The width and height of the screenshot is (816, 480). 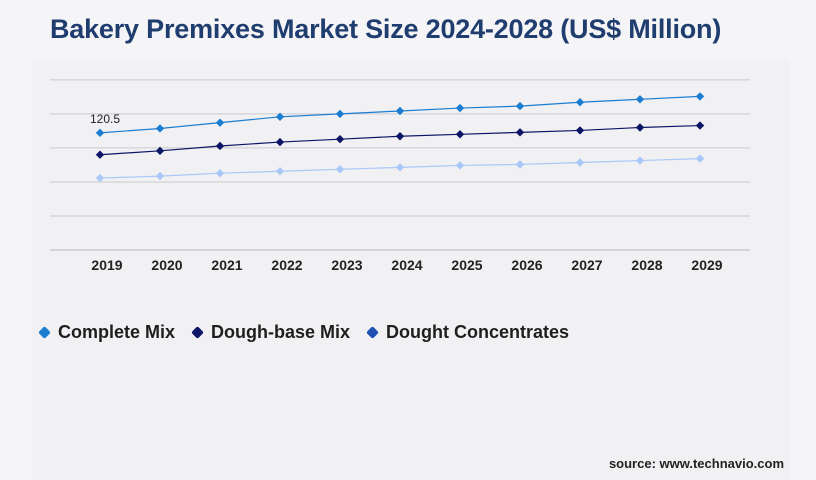 What do you see at coordinates (226, 265) in the screenshot?
I see `x-tick-label: 2021` at bounding box center [226, 265].